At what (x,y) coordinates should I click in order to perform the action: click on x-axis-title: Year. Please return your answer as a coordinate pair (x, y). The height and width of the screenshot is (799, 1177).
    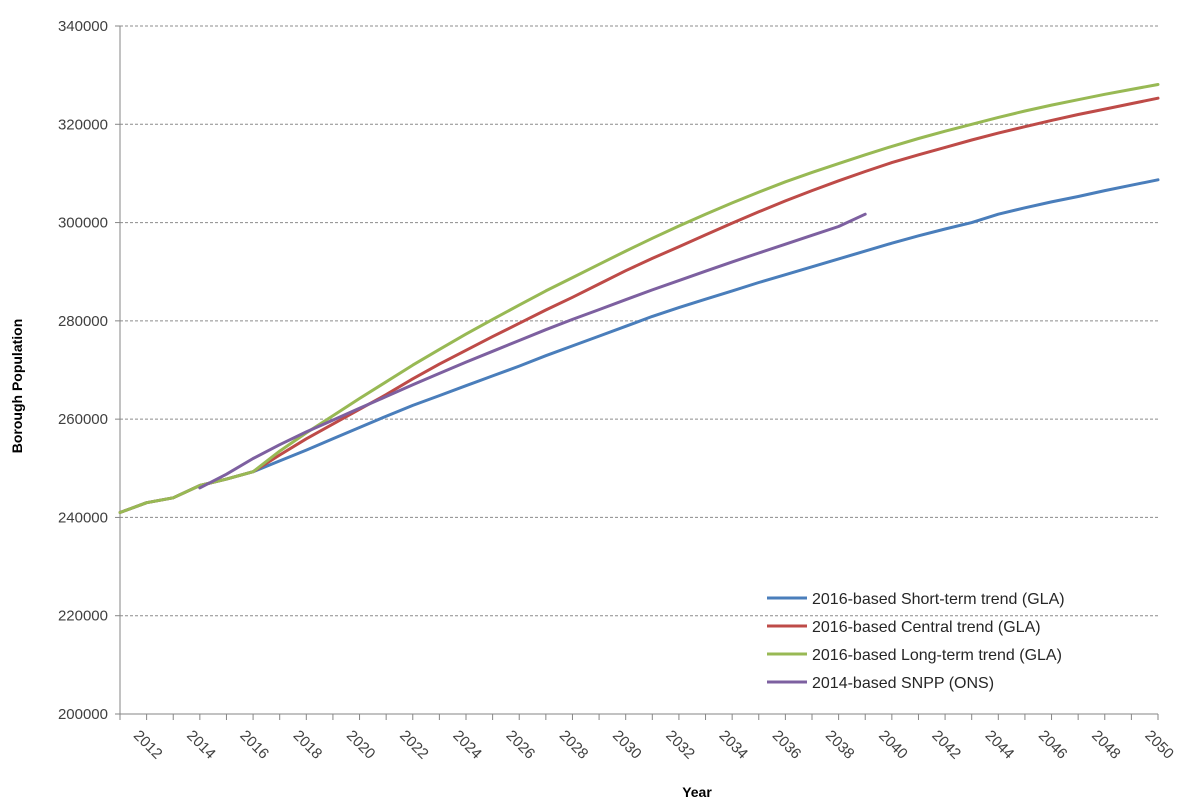
    Looking at the image, I should click on (697, 791).